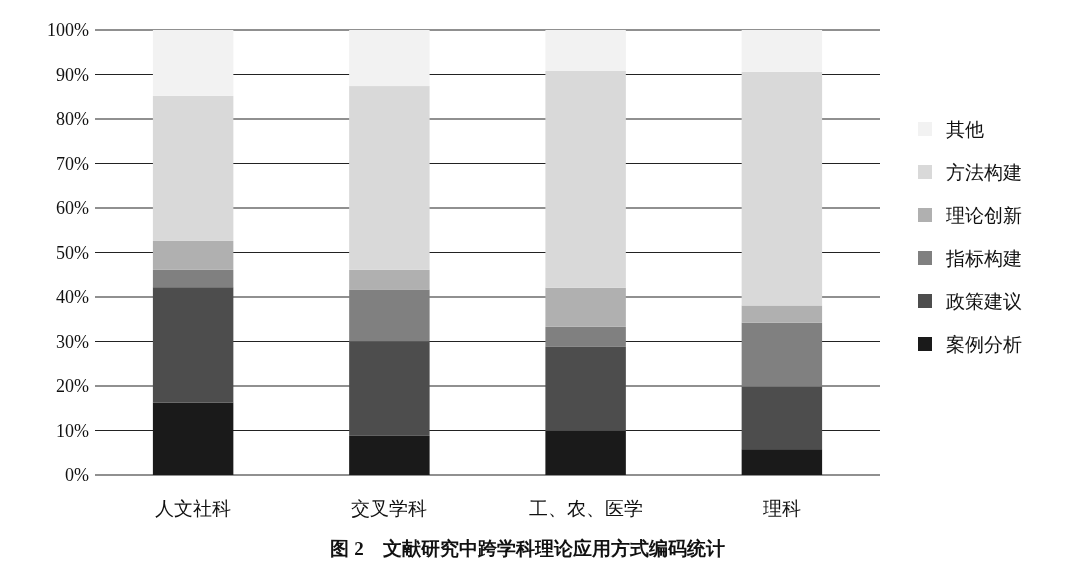 The height and width of the screenshot is (576, 1070). Describe the element at coordinates (984, 301) in the screenshot. I see `legend-label: 政策建议` at that location.